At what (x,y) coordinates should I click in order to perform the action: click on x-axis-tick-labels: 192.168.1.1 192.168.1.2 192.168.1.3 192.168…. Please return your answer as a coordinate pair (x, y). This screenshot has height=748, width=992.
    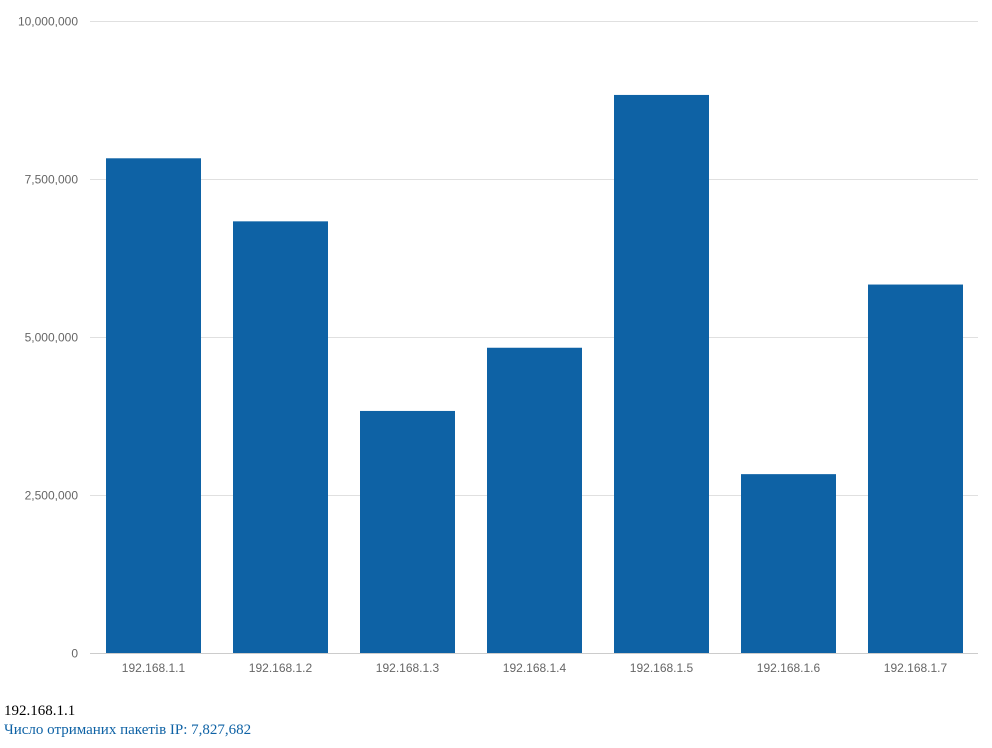
    Looking at the image, I should click on (535, 668).